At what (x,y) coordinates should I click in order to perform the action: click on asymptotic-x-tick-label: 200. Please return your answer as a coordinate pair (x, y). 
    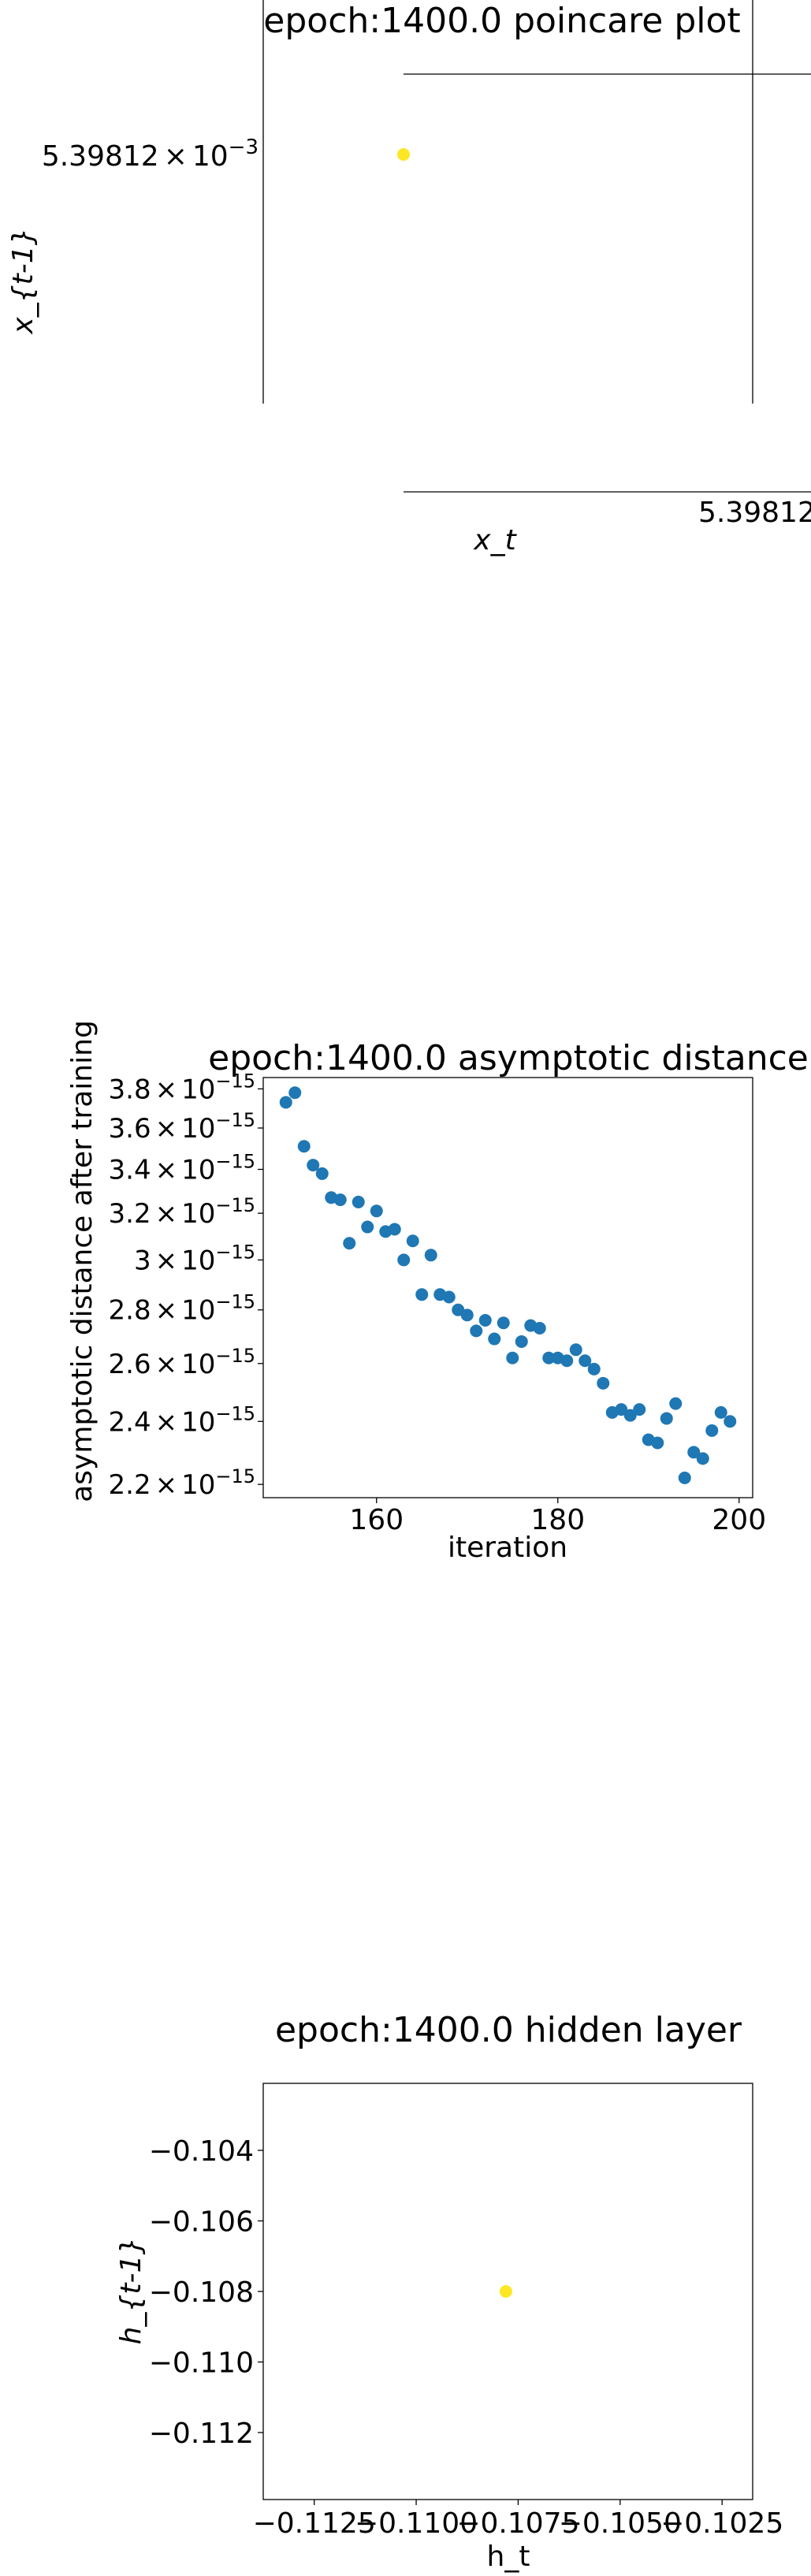
    Looking at the image, I should click on (739, 1520).